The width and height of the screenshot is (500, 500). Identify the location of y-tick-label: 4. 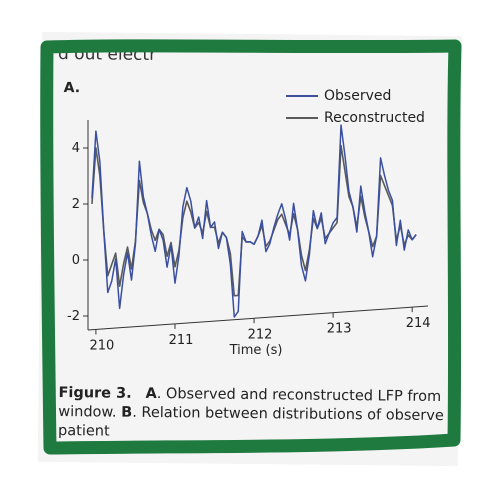
(76, 148).